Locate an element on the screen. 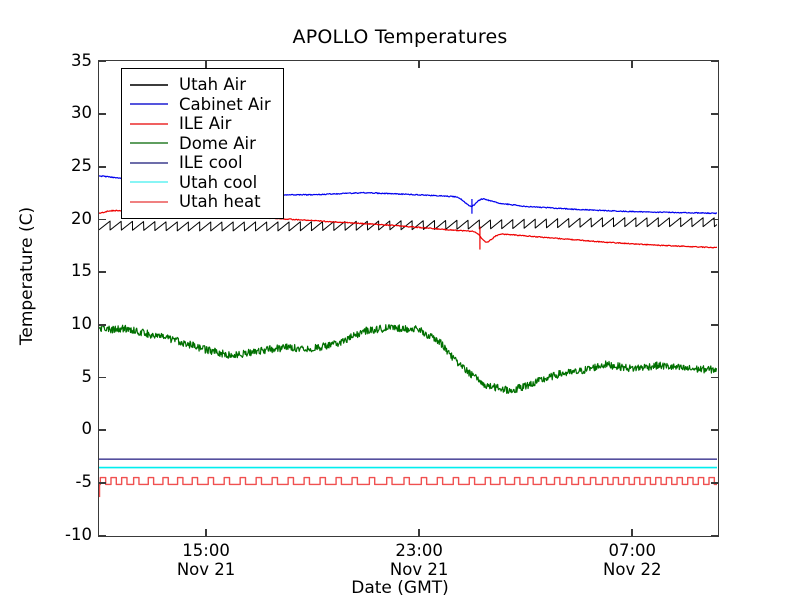 The width and height of the screenshot is (800, 600). x-tick-label: 07:00 Nov 22 is located at coordinates (632, 560).